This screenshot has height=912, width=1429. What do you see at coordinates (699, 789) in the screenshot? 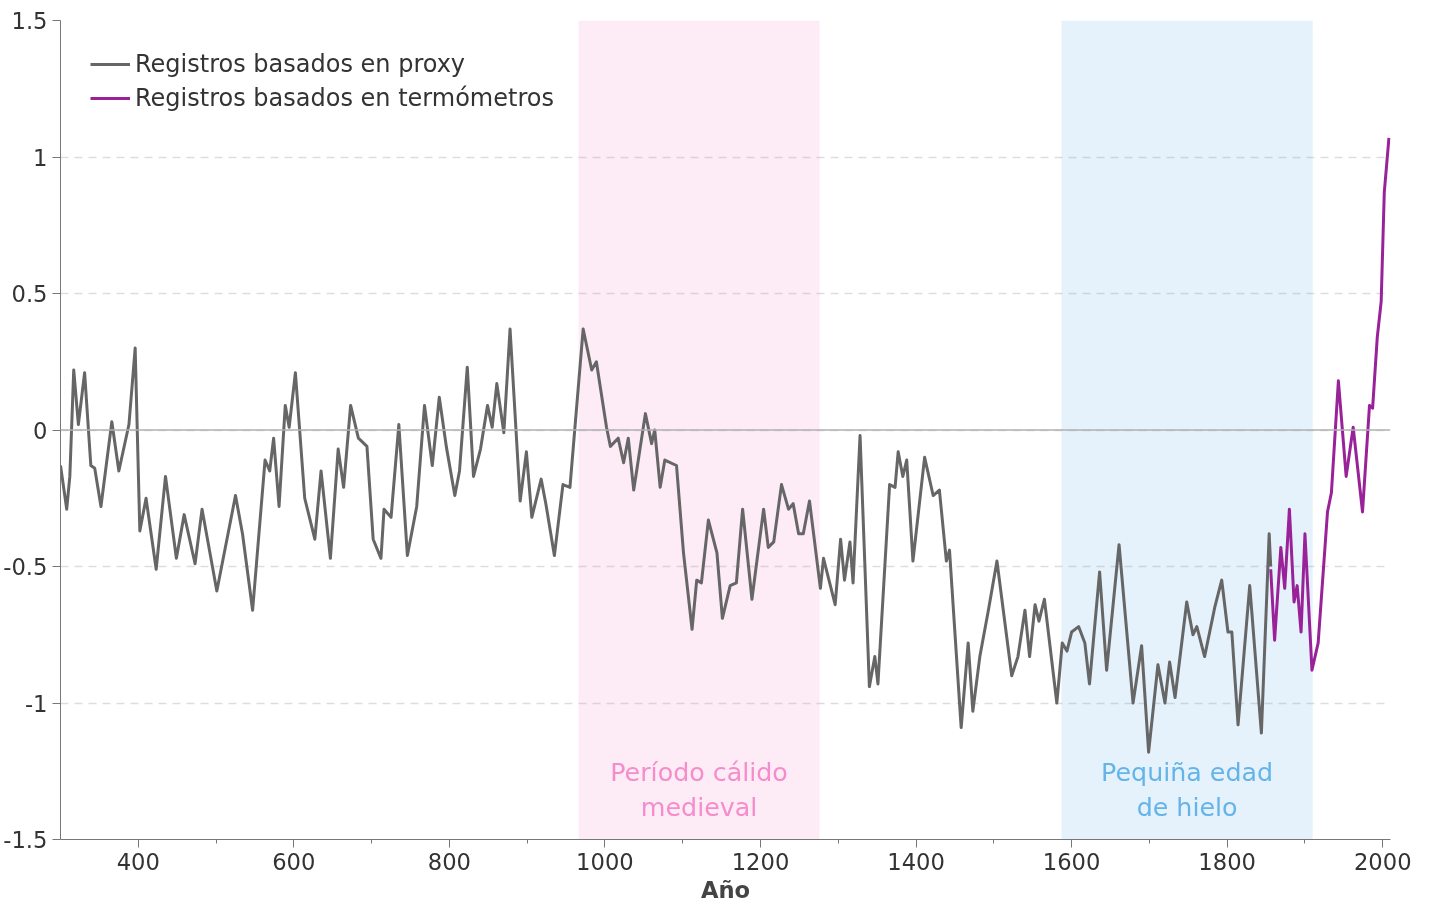
I see `band-label: Período cálido medieval` at bounding box center [699, 789].